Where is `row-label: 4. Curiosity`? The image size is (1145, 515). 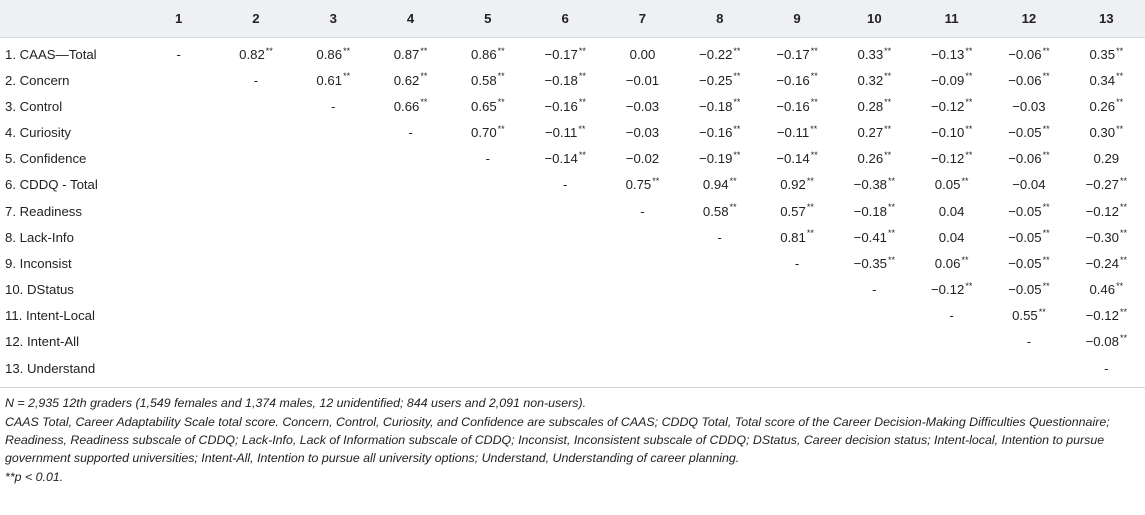
row-label: 4. Curiosity is located at coordinates (38, 132).